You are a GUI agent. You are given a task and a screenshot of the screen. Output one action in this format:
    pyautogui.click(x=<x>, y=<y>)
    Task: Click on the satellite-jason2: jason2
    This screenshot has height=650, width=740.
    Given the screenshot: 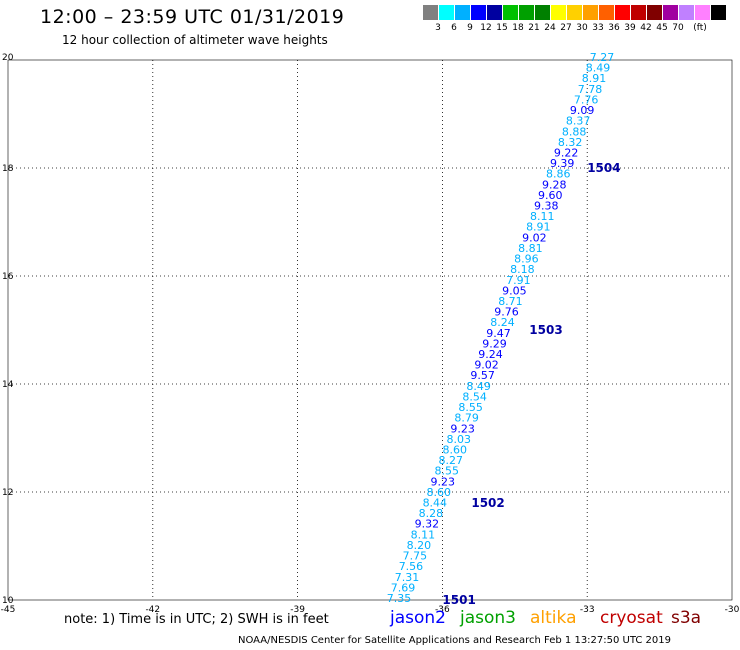 What is the action you would take?
    pyautogui.click(x=418, y=618)
    